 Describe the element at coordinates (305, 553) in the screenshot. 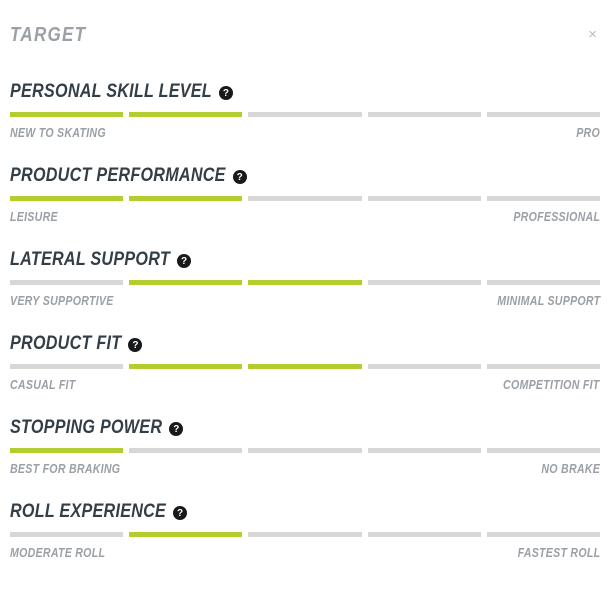

I see `metric-labels: MODERATE ROLL FASTEST ROLL` at that location.